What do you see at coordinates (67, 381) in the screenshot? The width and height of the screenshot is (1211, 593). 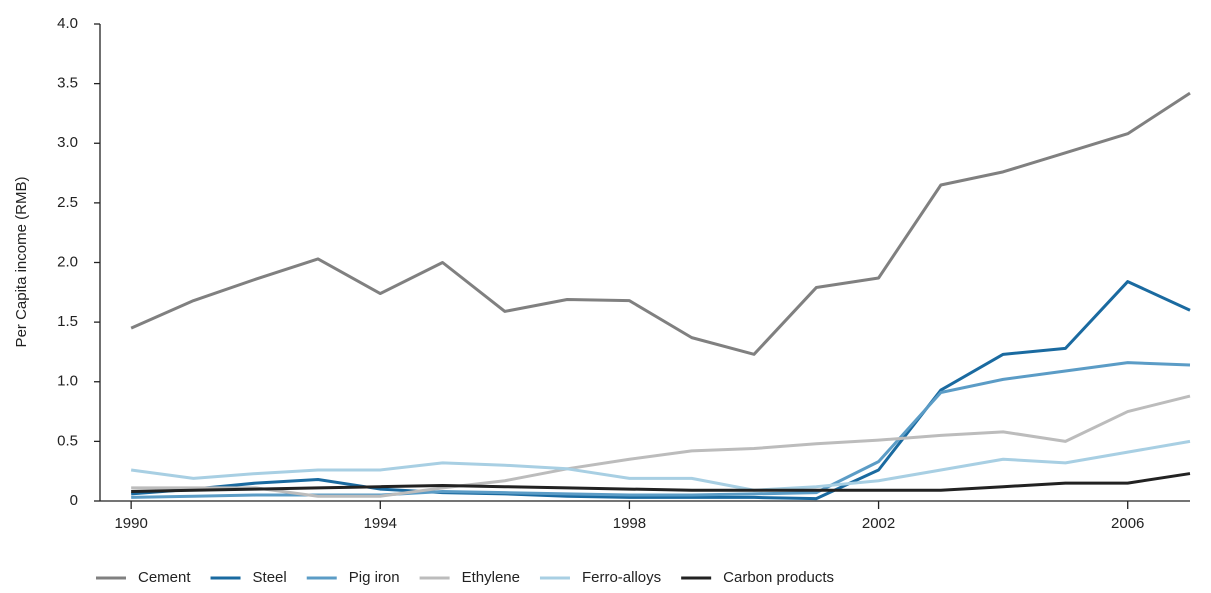 I see `y-tick-label: 1.0` at bounding box center [67, 381].